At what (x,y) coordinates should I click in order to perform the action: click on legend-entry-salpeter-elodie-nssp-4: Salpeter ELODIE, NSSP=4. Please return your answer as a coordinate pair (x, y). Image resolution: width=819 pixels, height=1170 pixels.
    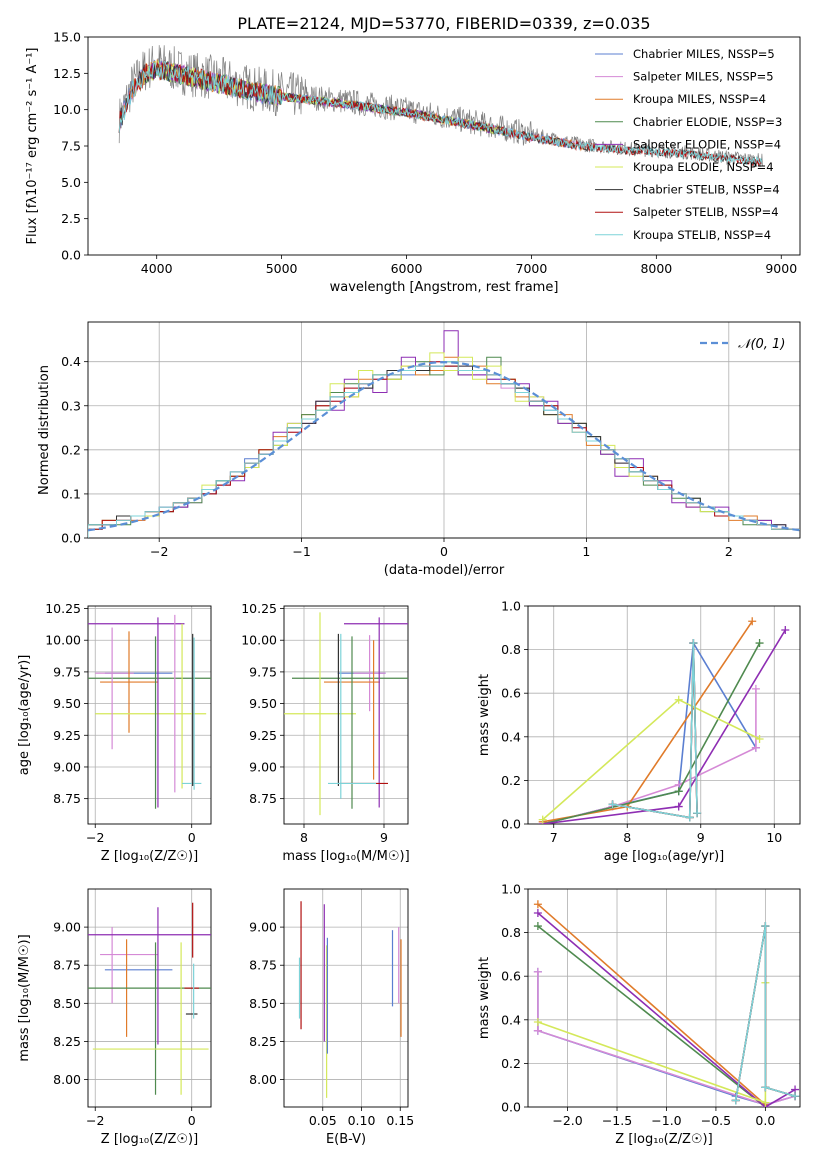
    Looking at the image, I should click on (707, 144).